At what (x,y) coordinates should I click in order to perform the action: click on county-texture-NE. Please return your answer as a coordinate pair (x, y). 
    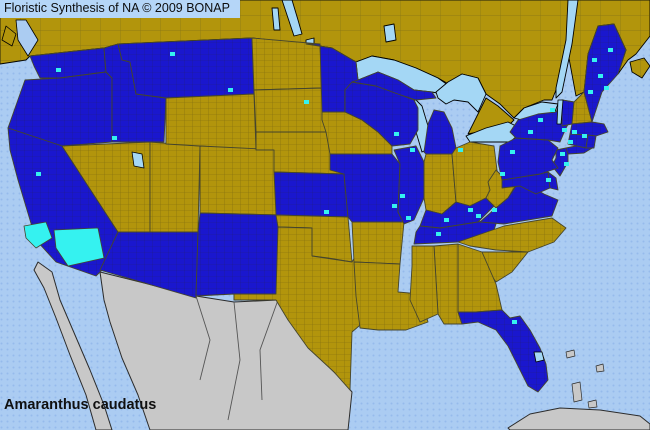
    Looking at the image, I should click on (300, 153).